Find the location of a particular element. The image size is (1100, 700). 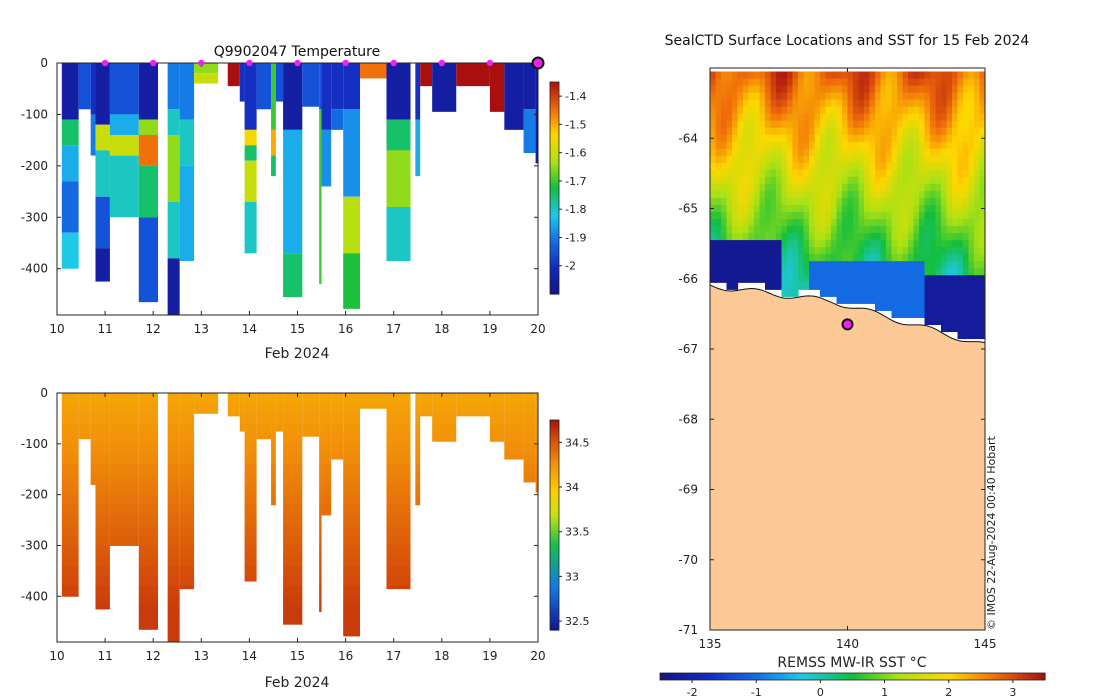

x-tick-label: 20 is located at coordinates (537, 656).